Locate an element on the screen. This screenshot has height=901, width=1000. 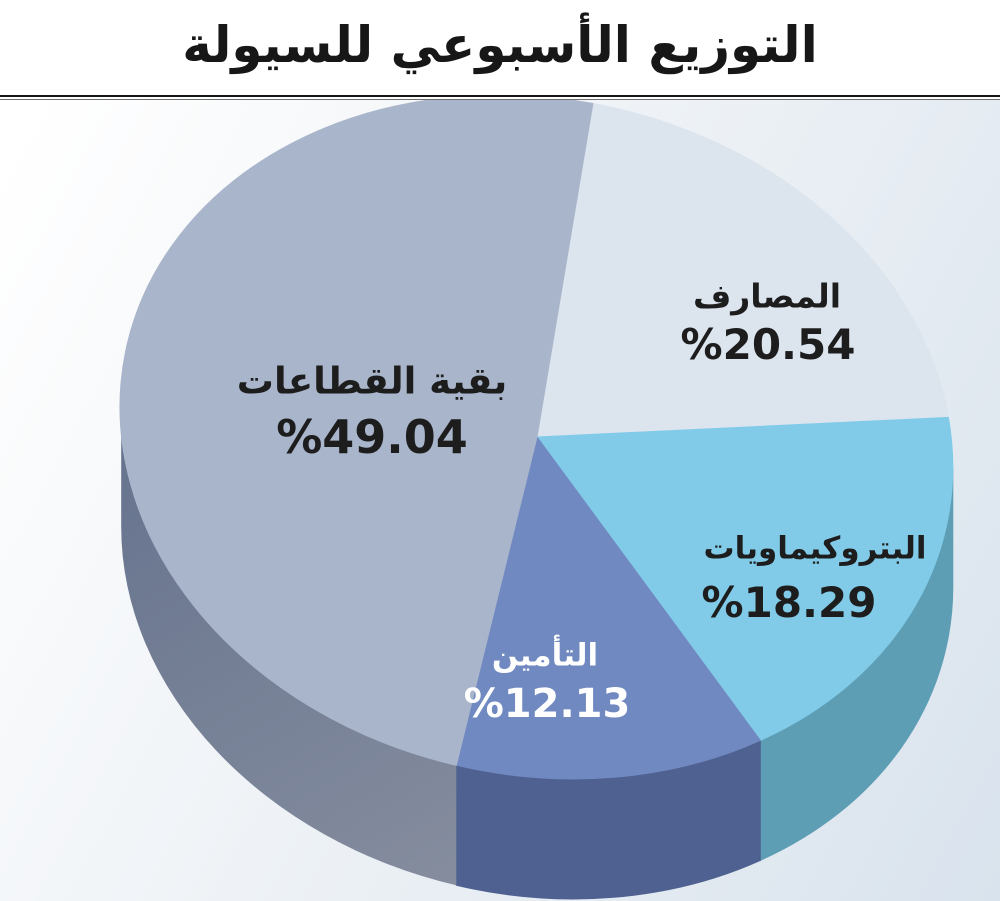
header-divider is located at coordinates (500, 97).